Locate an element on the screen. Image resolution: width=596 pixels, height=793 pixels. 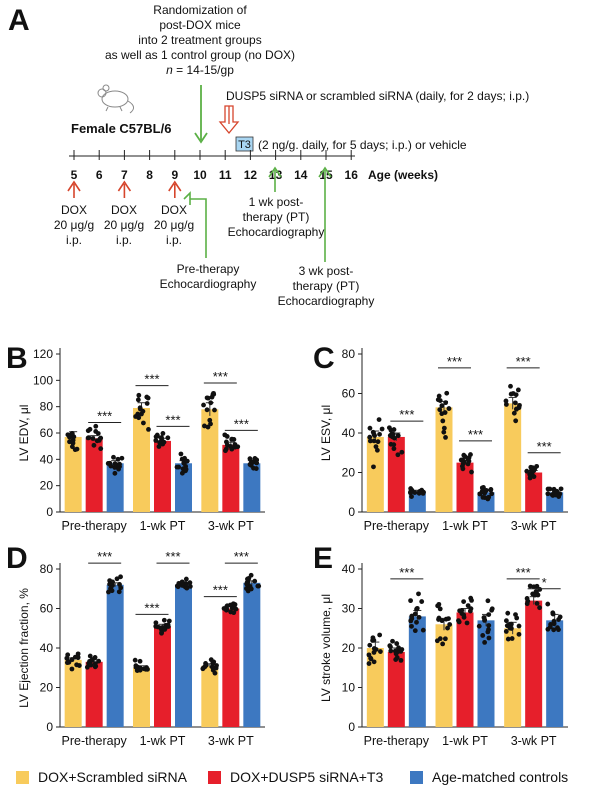
significance-label-b-0: *** is located at coordinates (104, 415).